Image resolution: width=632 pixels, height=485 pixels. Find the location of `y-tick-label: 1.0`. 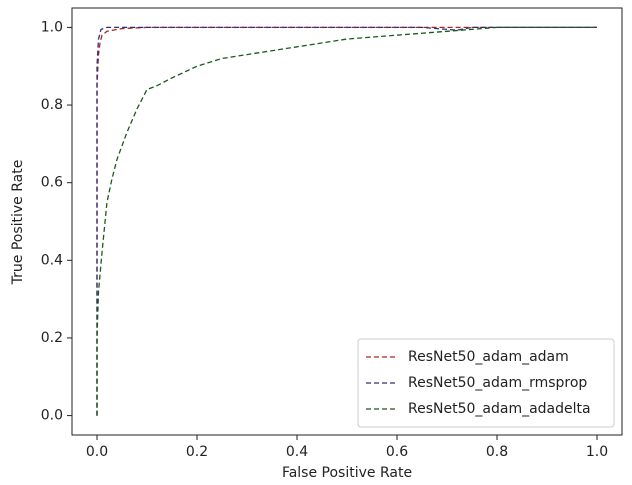

y-tick-label: 1.0 is located at coordinates (52, 27).